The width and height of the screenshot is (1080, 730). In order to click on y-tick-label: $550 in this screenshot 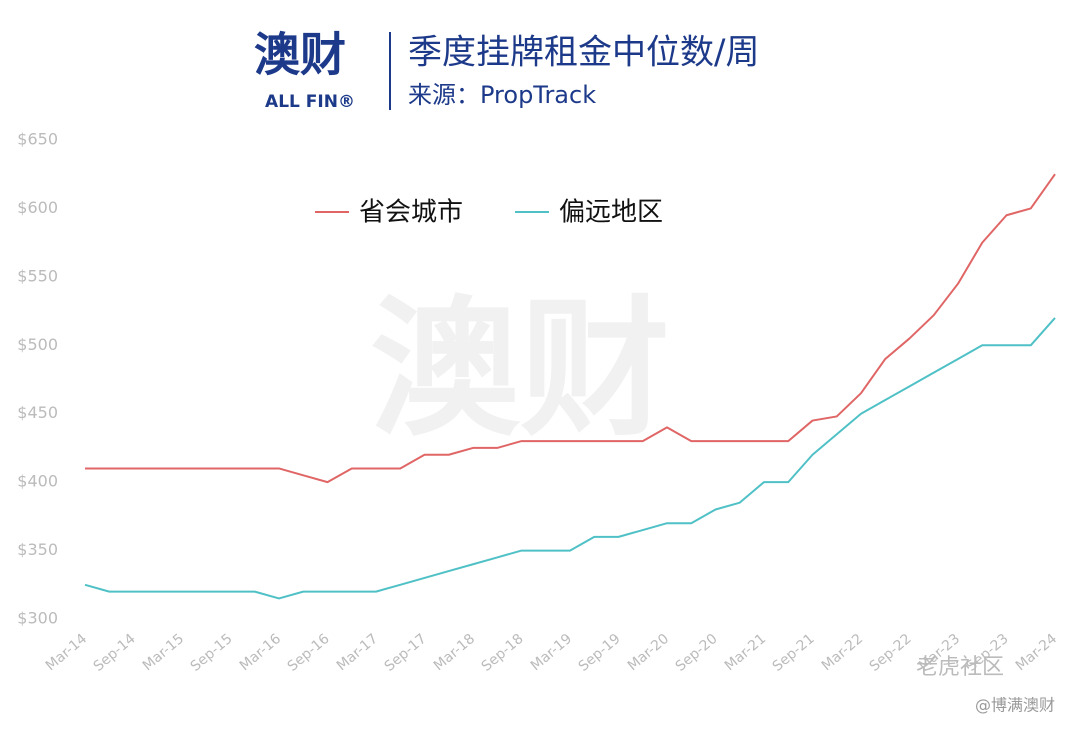, I will do `click(37, 275)`.